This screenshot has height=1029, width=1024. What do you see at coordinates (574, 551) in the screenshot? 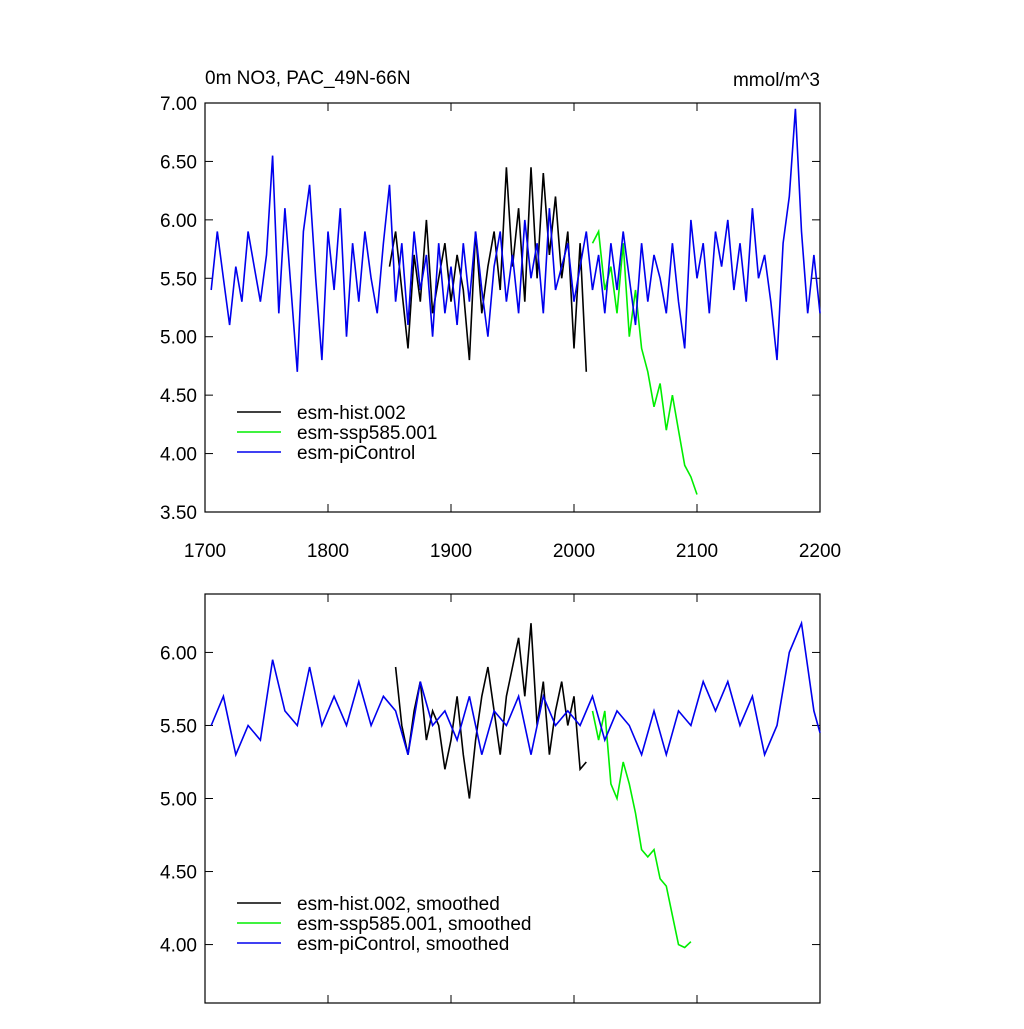
I see `x-tick-label: 2000` at bounding box center [574, 551].